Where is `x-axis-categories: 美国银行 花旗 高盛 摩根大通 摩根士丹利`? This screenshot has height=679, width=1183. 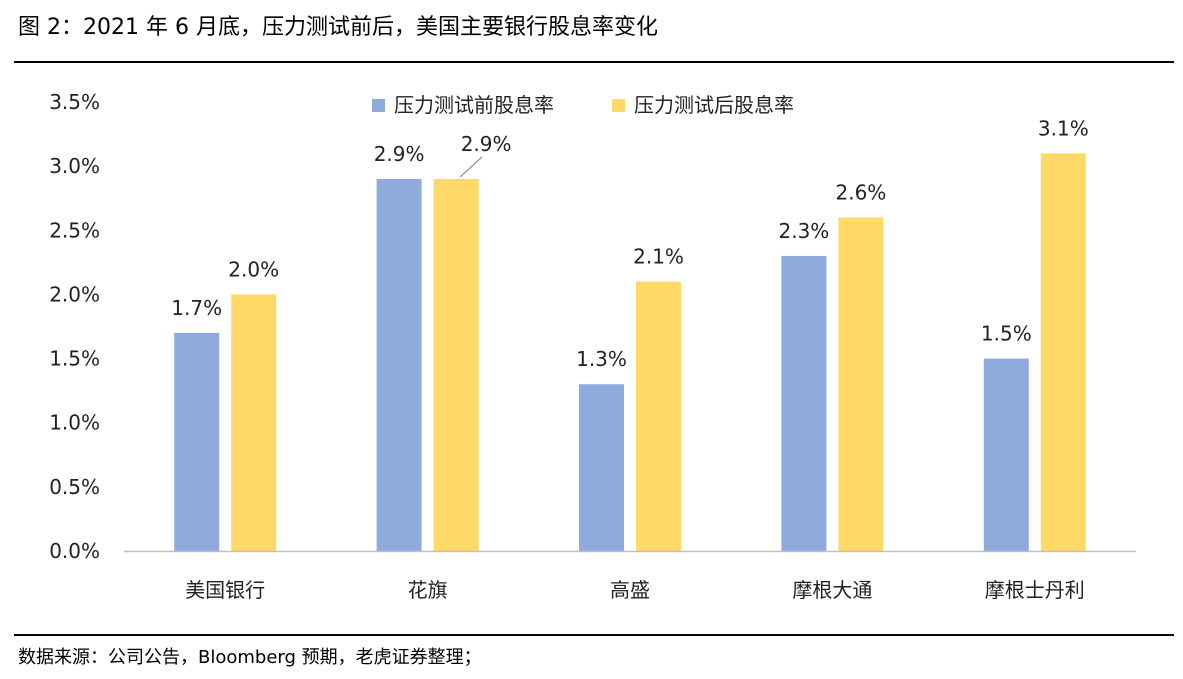 x-axis-categories: 美国银行 花旗 高盛 摩根大通 摩根士丹利 is located at coordinates (635, 590).